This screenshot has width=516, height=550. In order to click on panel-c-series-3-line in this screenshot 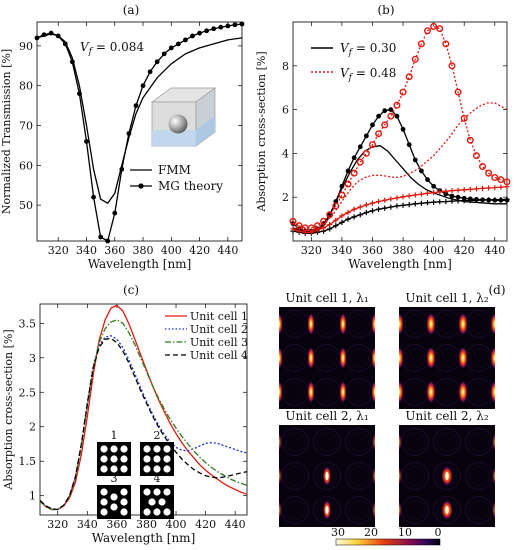, I will do `click(143, 415)`.